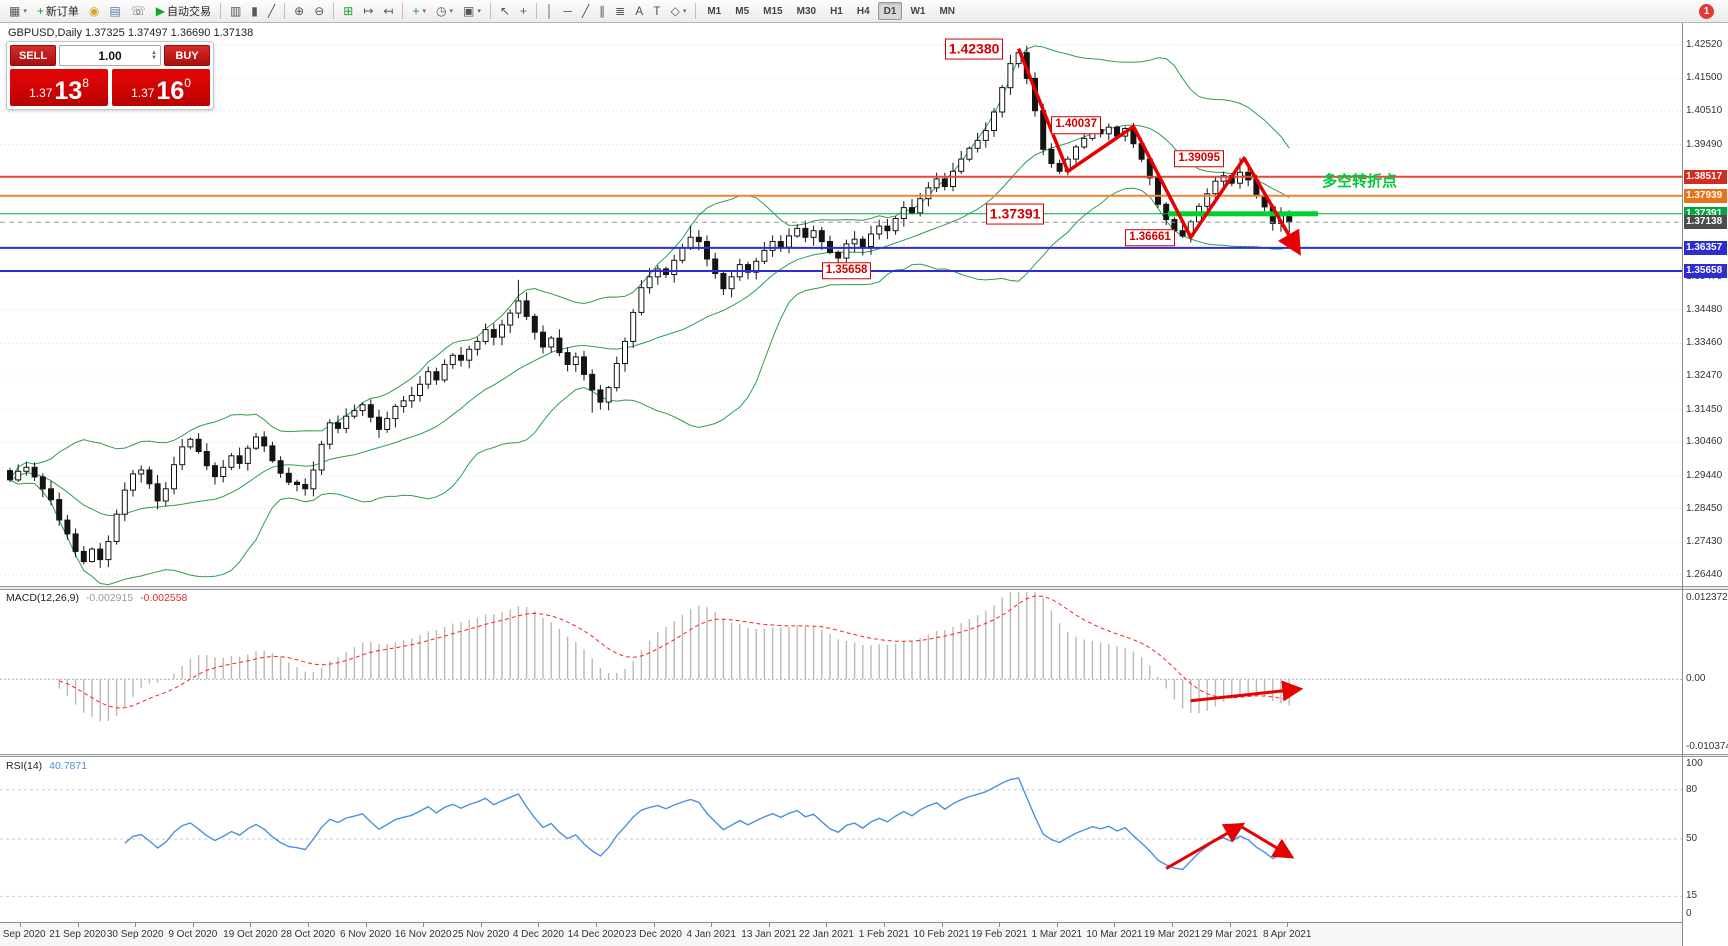 The image size is (1728, 946). Describe the element at coordinates (472, 11) in the screenshot. I see `templates-button: ▣ ▾` at that location.